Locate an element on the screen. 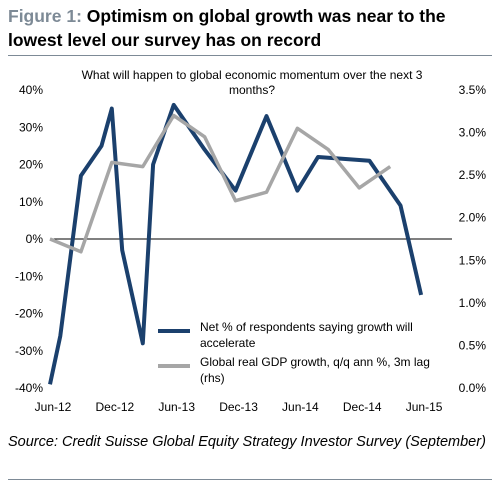 This screenshot has height=484, width=500. bottom-divider is located at coordinates (250, 479).